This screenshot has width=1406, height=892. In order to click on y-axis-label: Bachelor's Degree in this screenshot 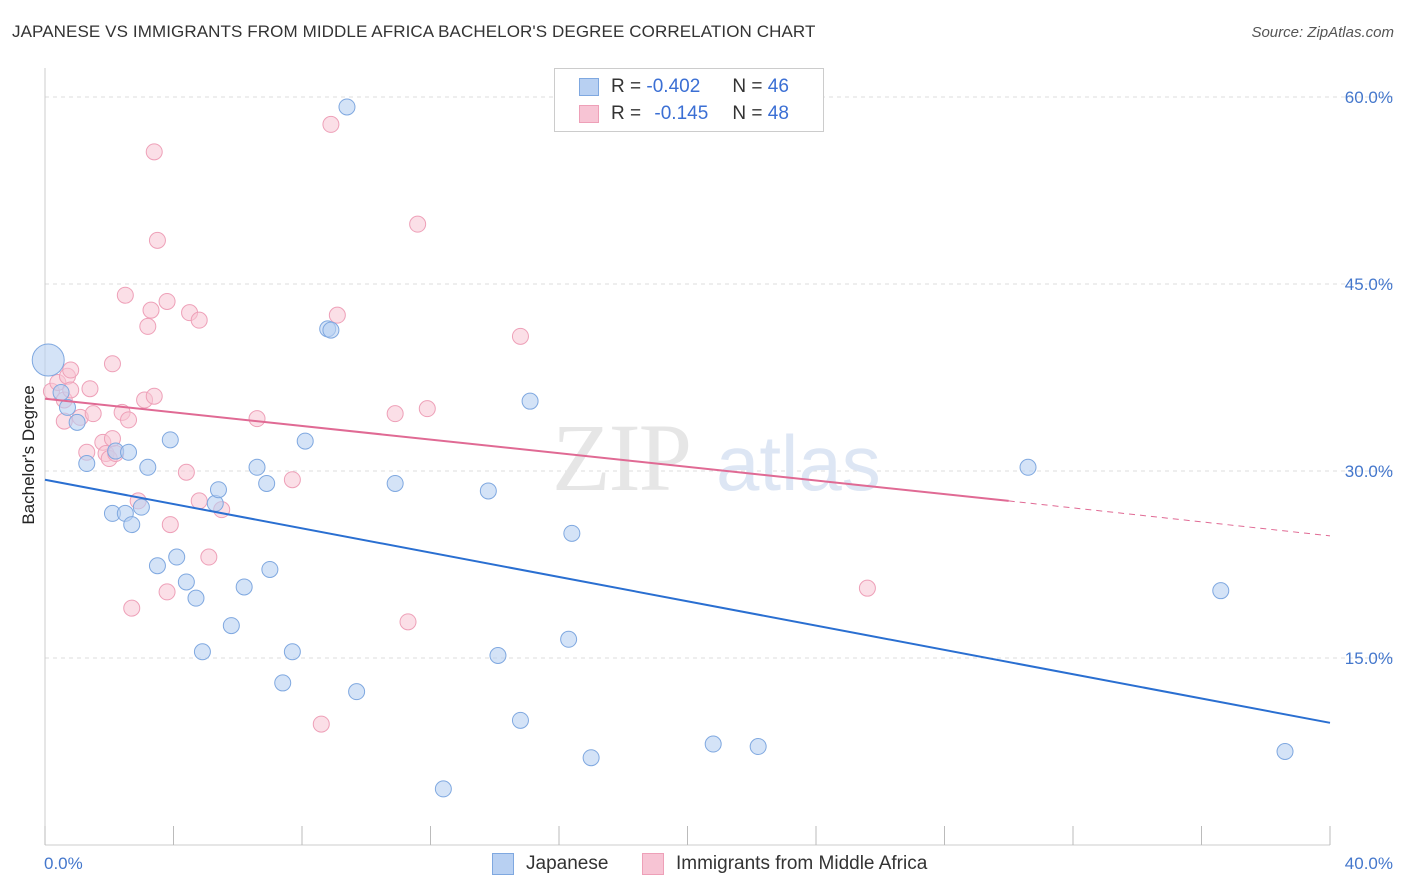, I will do `click(28, 454)`.